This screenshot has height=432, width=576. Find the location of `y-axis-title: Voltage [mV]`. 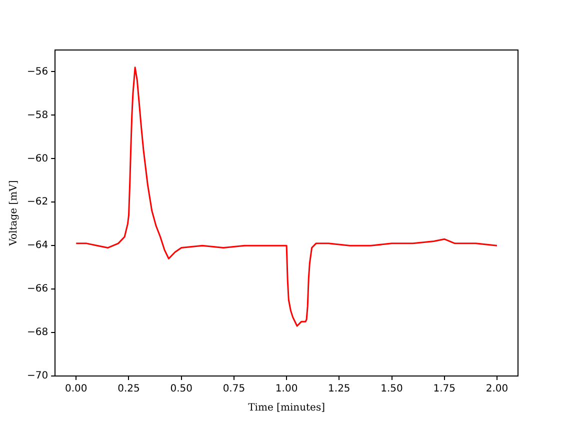

y-axis-title: Voltage [mV] is located at coordinates (14, 213).